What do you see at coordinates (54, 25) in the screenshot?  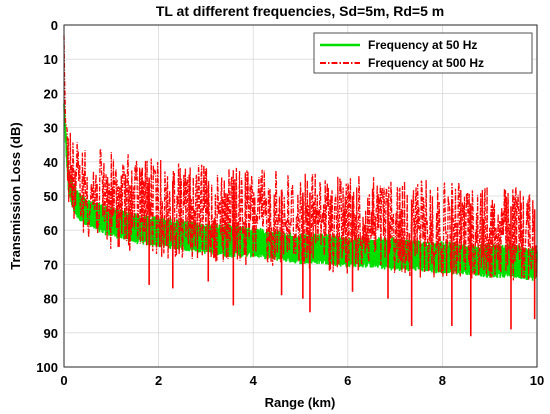 I see `y-tick-label: 0` at bounding box center [54, 25].